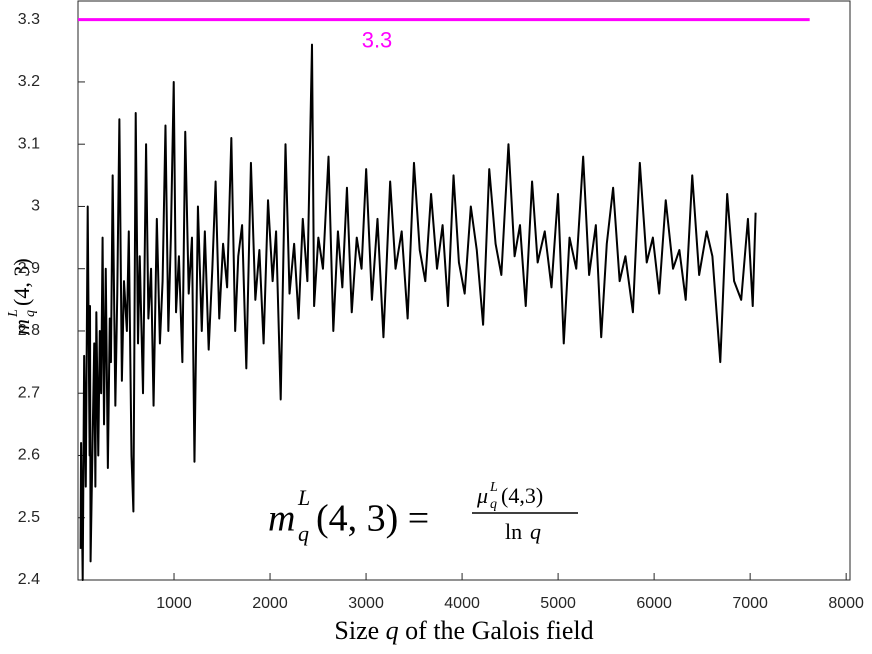 This screenshot has height=654, width=872. What do you see at coordinates (29, 517) in the screenshot?
I see `y-tick-label: 2.5` at bounding box center [29, 517].